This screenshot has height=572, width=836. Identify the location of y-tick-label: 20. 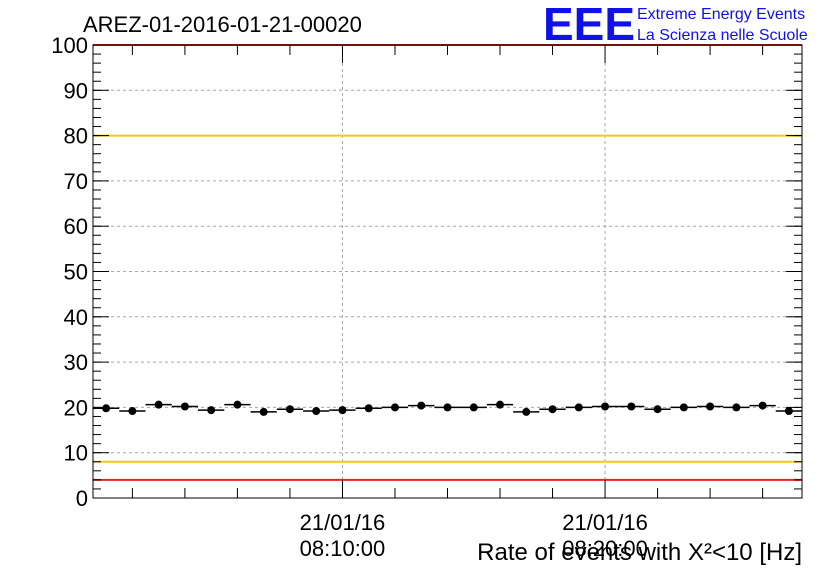
(76, 407).